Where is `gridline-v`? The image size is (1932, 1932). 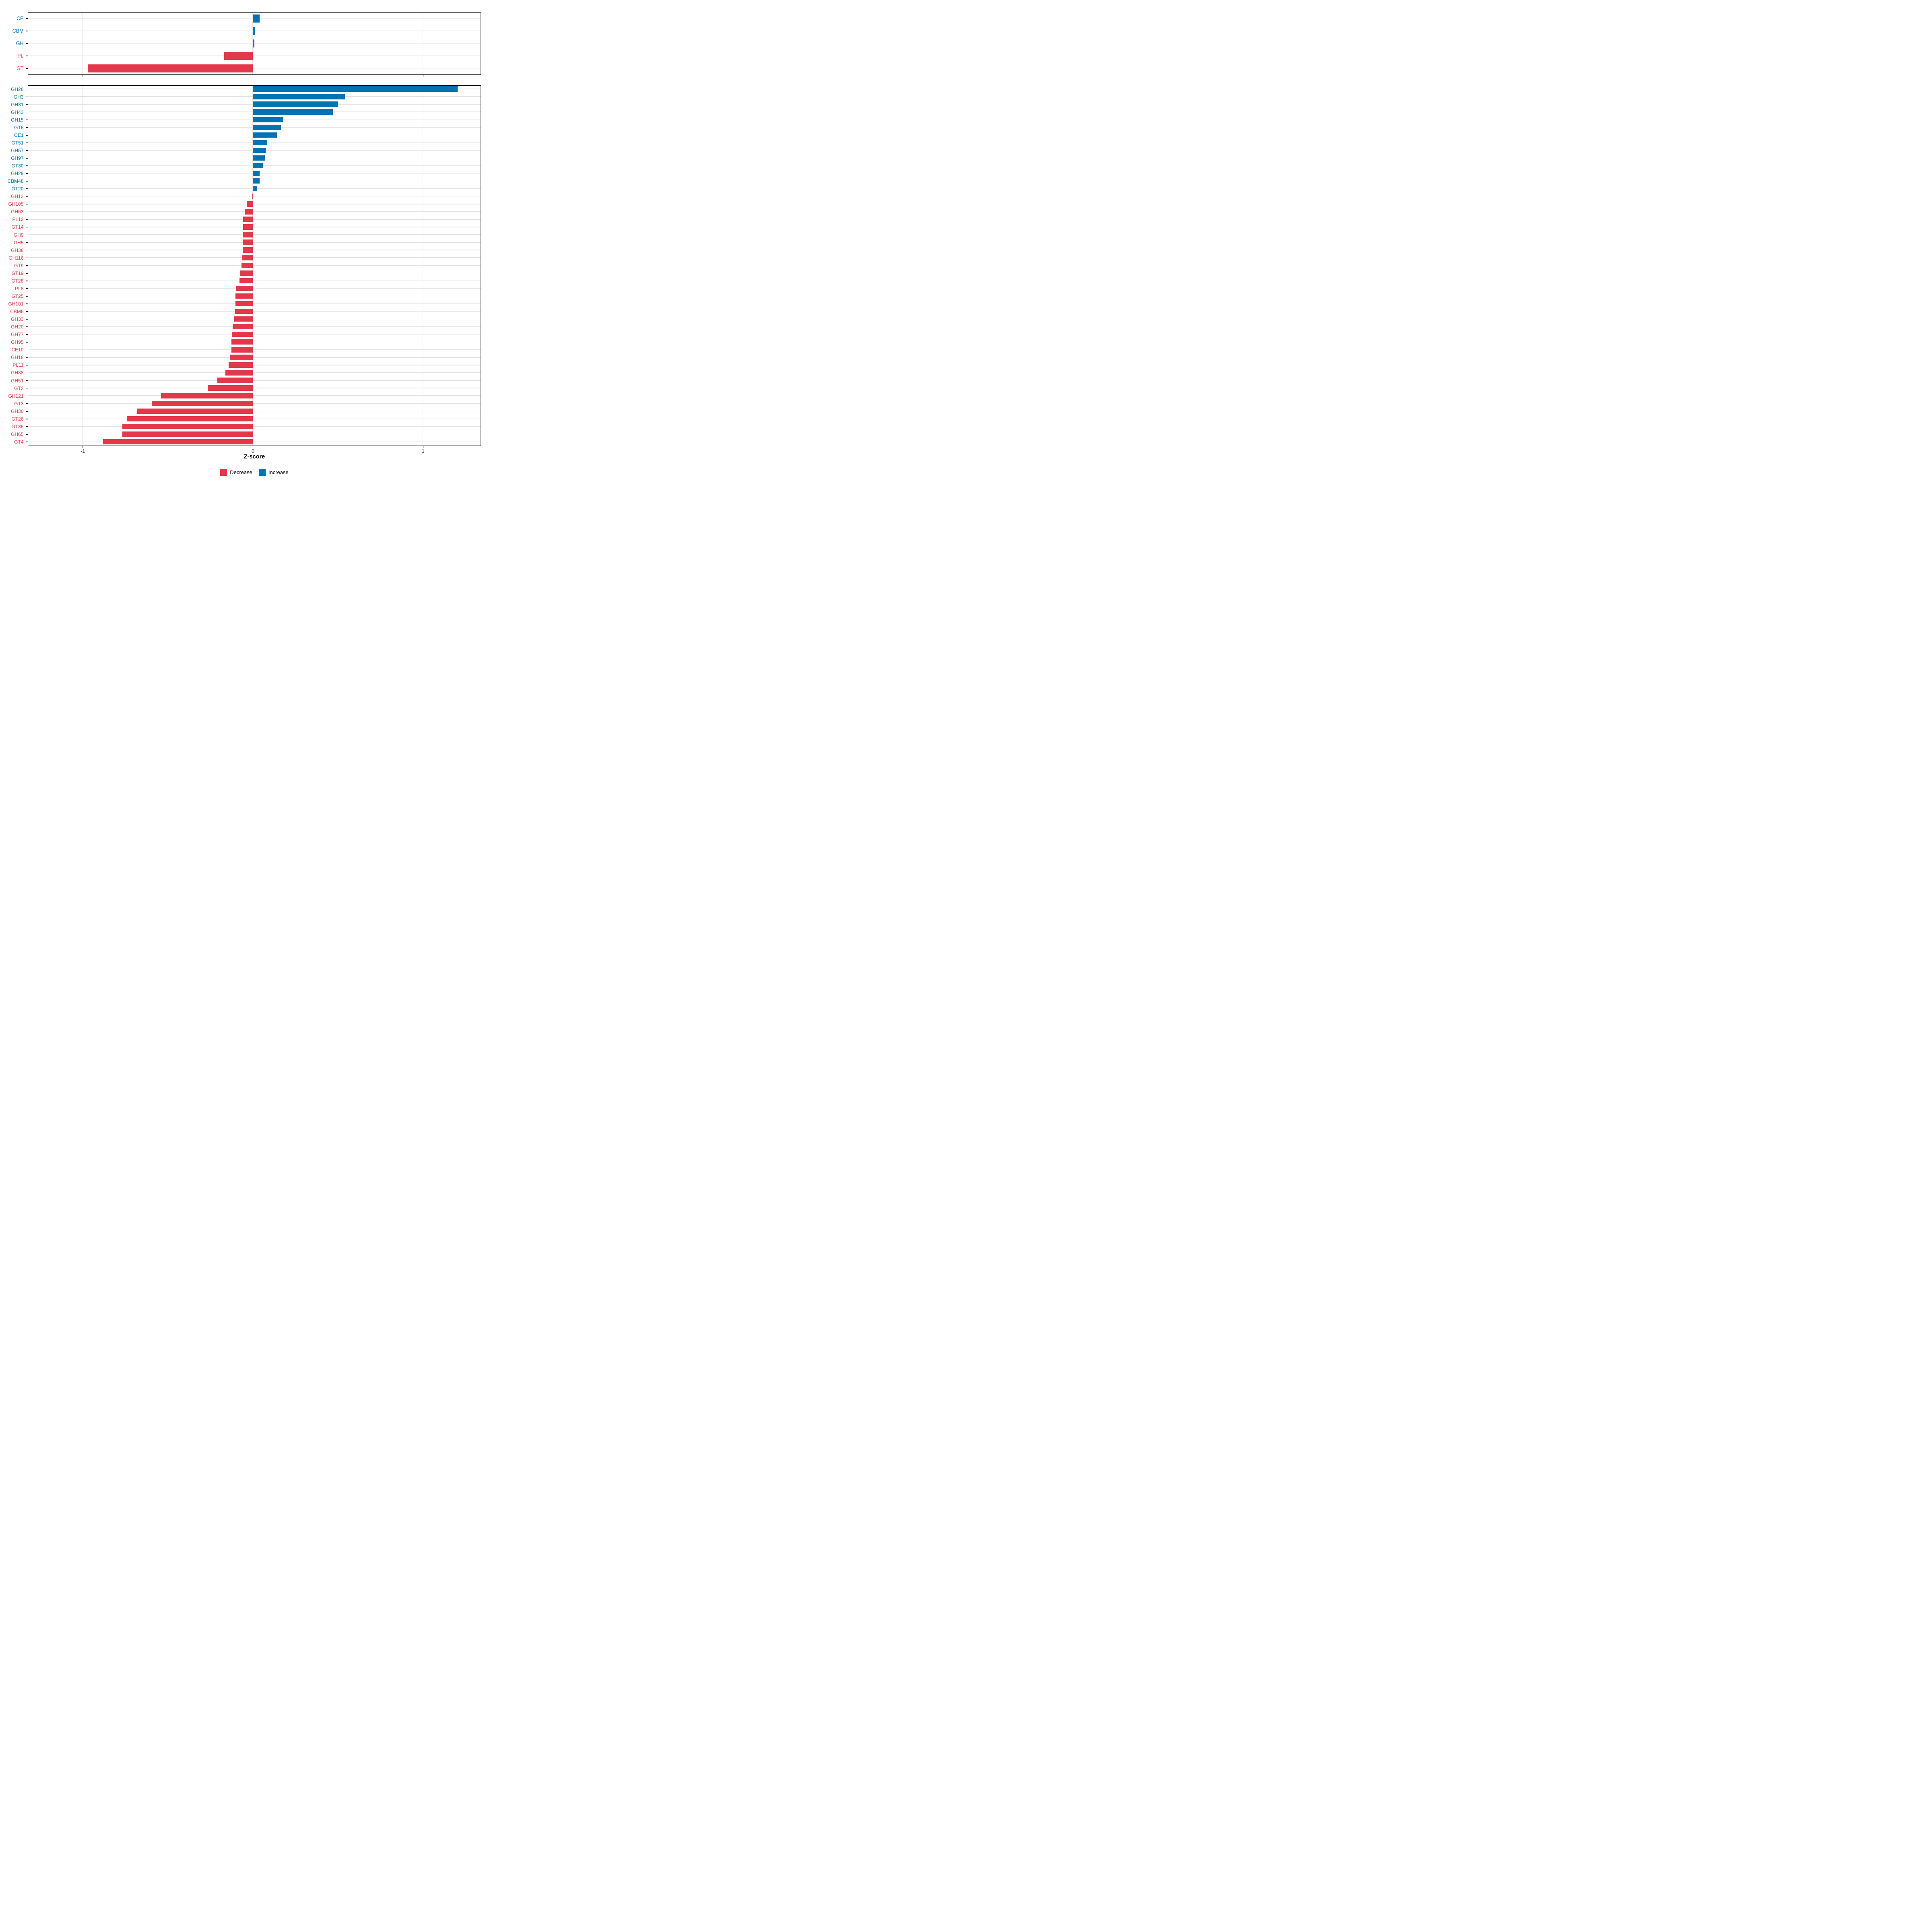
gridline-v is located at coordinates (252, 43).